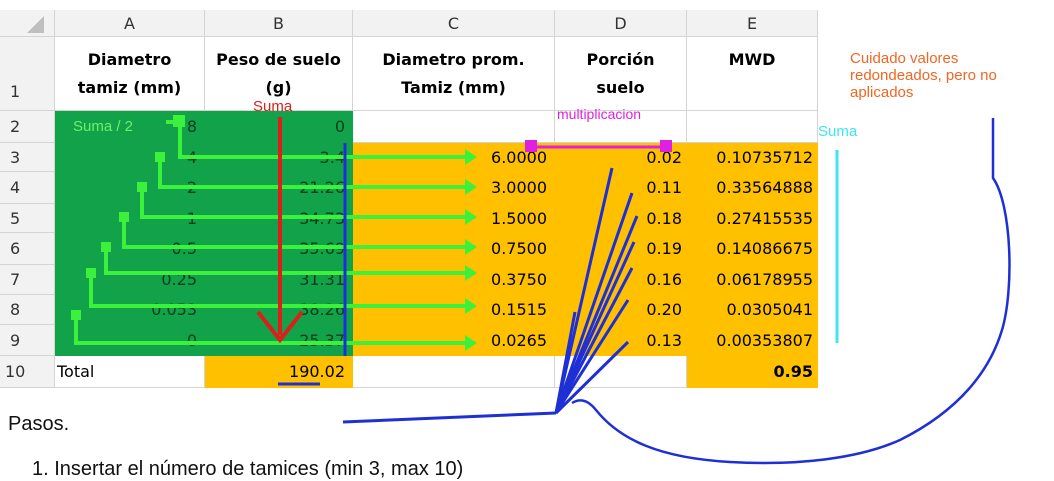 This screenshot has height=481, width=1054. I want to click on cell-c3: 6.0000, so click(519, 157).